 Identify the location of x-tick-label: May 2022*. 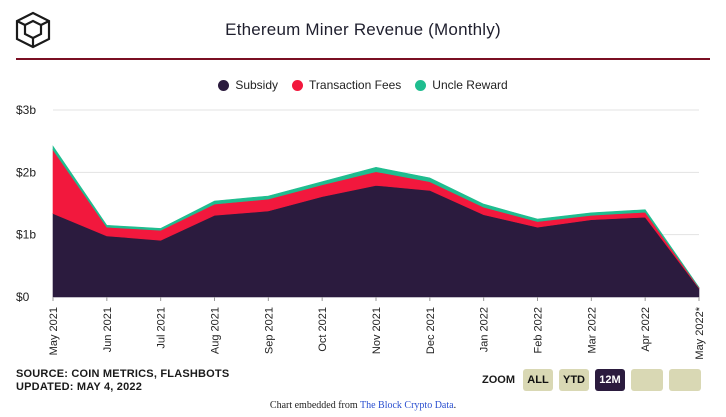
(700, 332).